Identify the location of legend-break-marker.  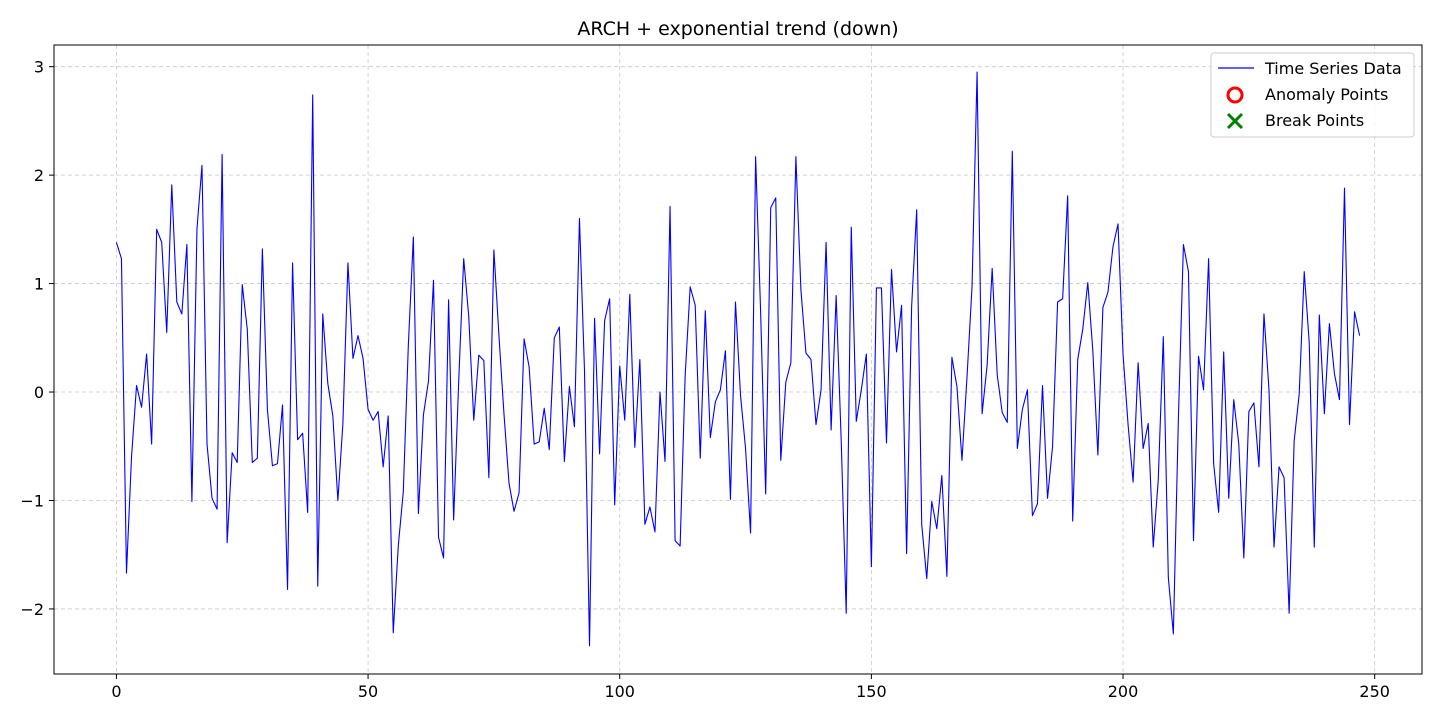
(1235, 121).